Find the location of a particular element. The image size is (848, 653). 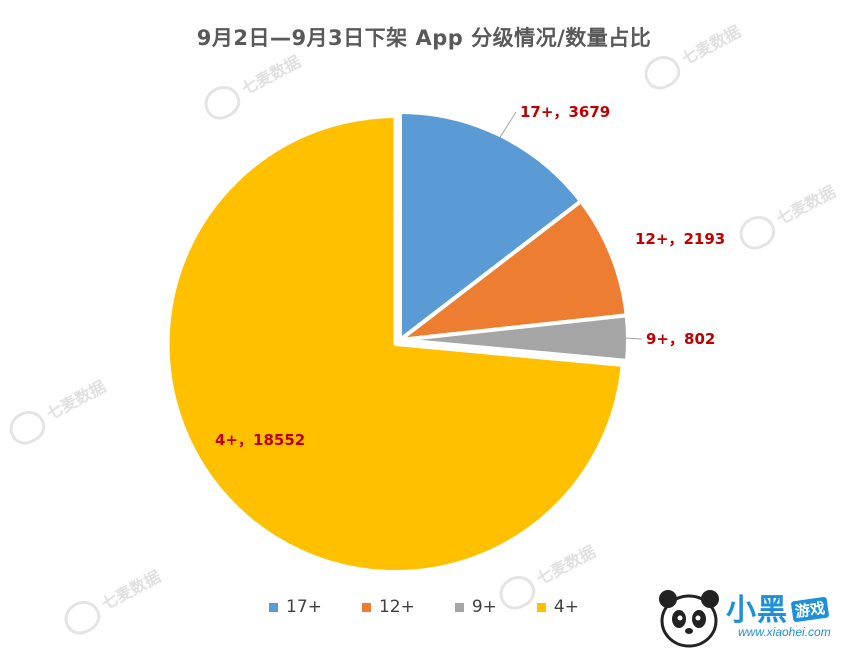

legend-item-9plus: 9+ is located at coordinates (475, 607).